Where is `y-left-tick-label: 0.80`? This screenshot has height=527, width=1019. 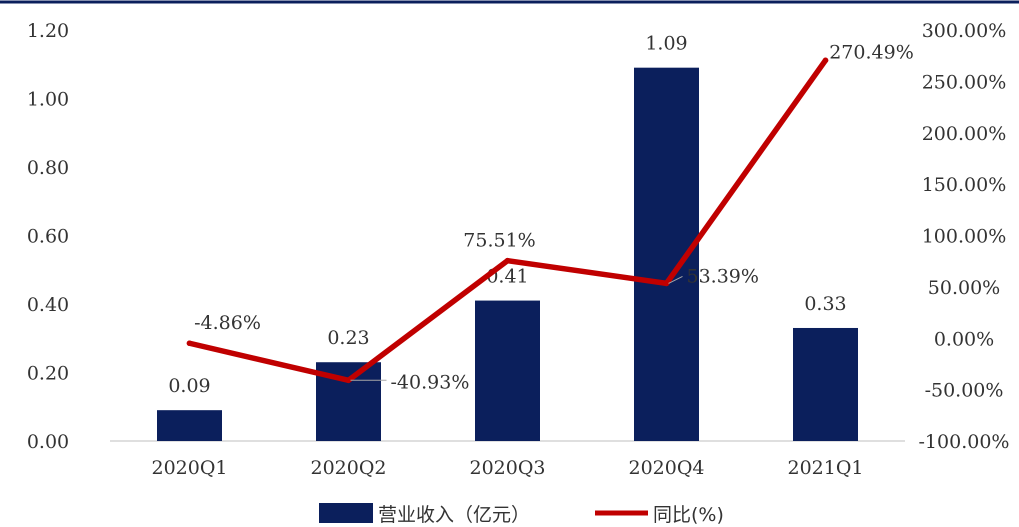
y-left-tick-label: 0.80 is located at coordinates (48, 168).